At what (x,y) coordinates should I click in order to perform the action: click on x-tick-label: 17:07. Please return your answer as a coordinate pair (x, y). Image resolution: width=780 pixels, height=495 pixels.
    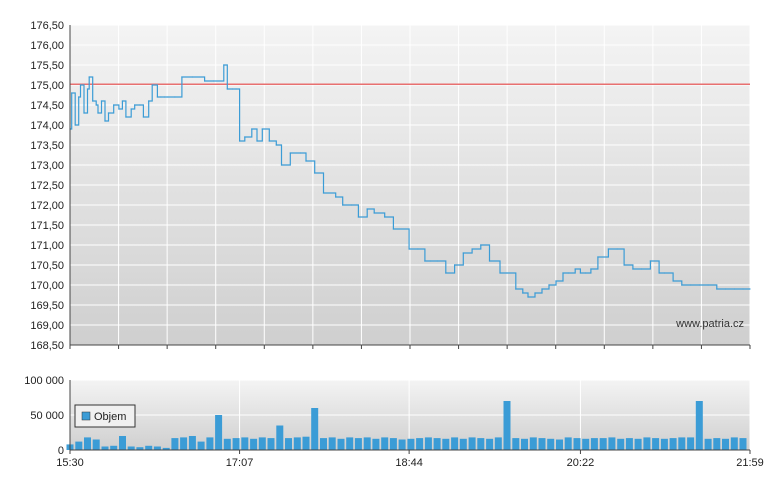
    Looking at the image, I should click on (240, 463).